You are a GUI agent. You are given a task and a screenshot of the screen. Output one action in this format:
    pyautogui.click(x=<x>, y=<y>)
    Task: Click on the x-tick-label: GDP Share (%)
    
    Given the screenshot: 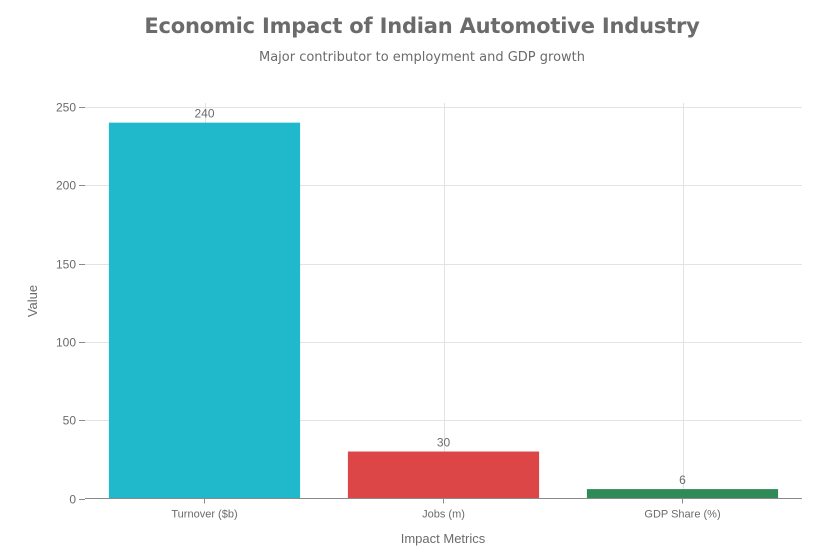 What is the action you would take?
    pyautogui.click(x=682, y=515)
    